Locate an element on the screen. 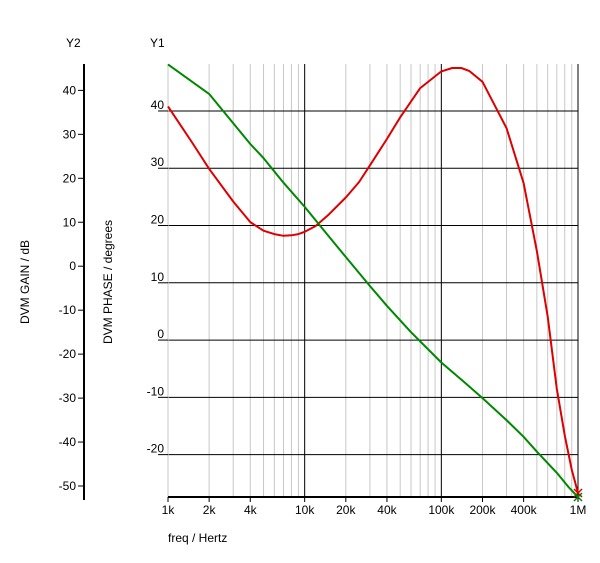 The image size is (600, 563). y1-tick-label: 40 is located at coordinates (158, 105).